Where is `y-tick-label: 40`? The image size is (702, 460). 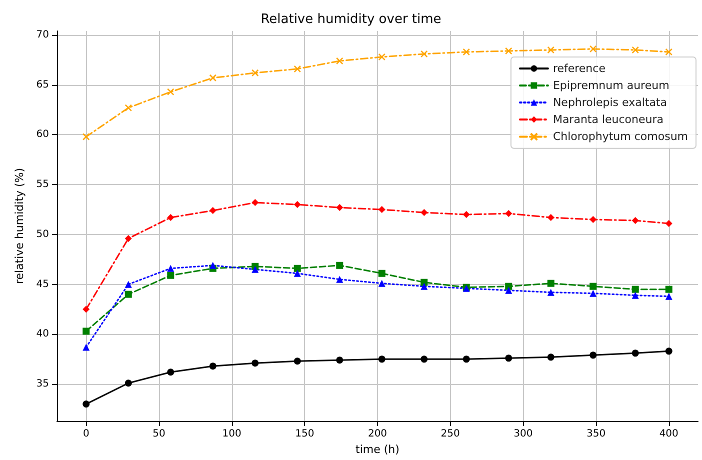 y-tick-label: 40 is located at coordinates (42, 334).